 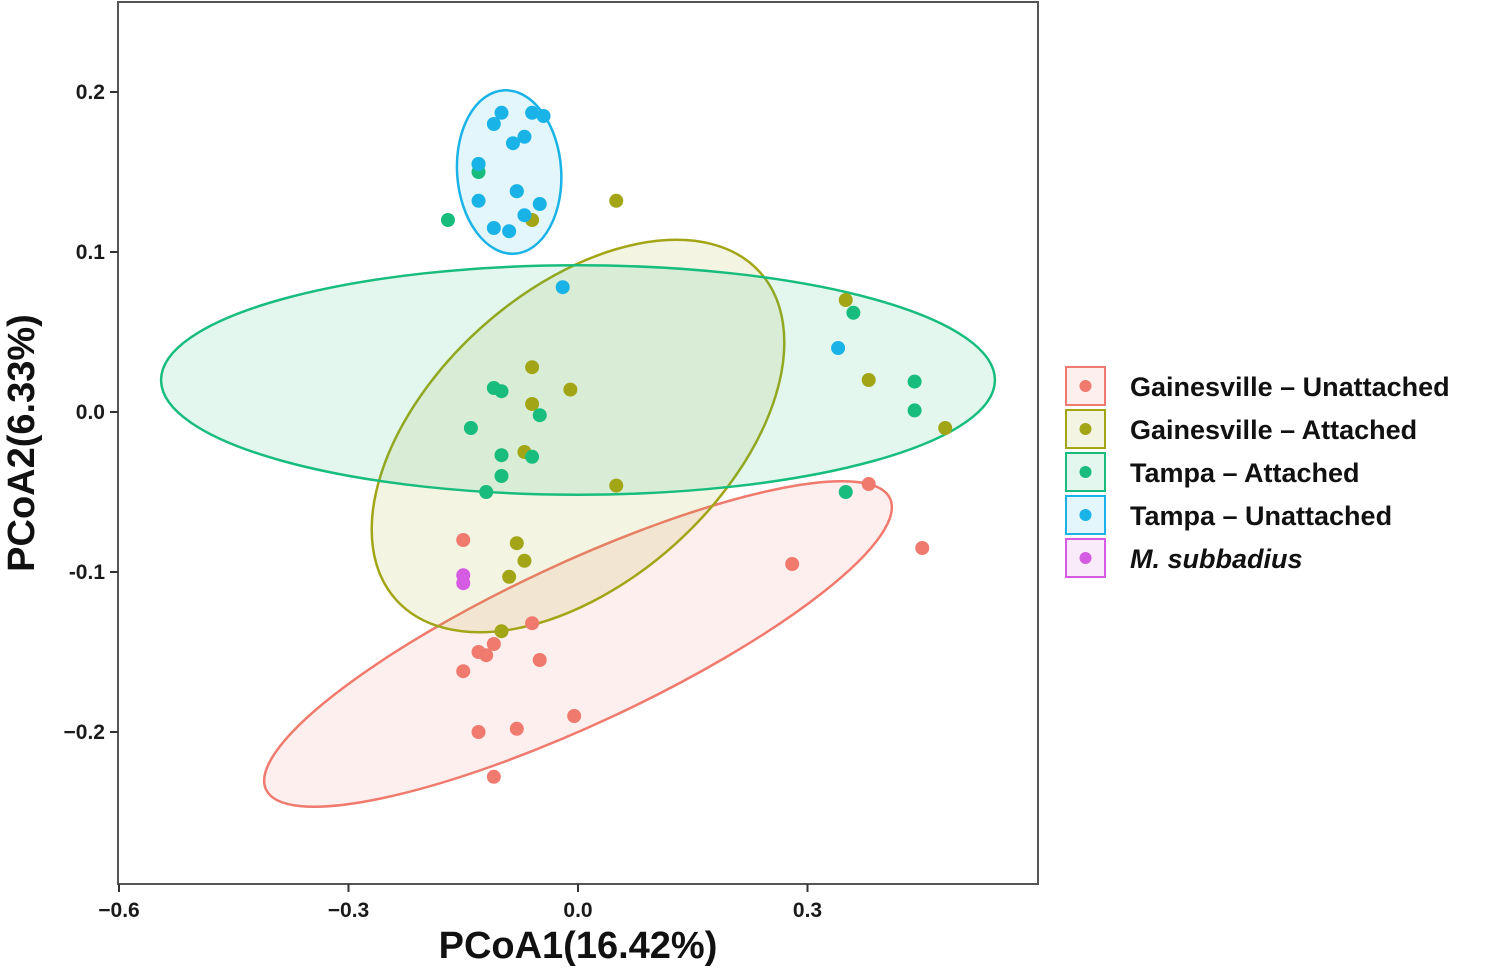 I want to click on x-axis-title: PCoA1(16.42%), so click(x=578, y=946).